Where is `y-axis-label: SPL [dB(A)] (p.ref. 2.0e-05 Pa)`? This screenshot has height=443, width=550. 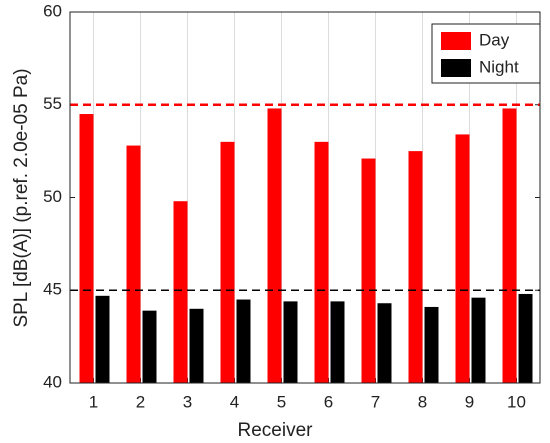
y-axis-label: SPL [dB(A)] (p.ref. 2.0e-05 Pa) is located at coordinates (21, 197).